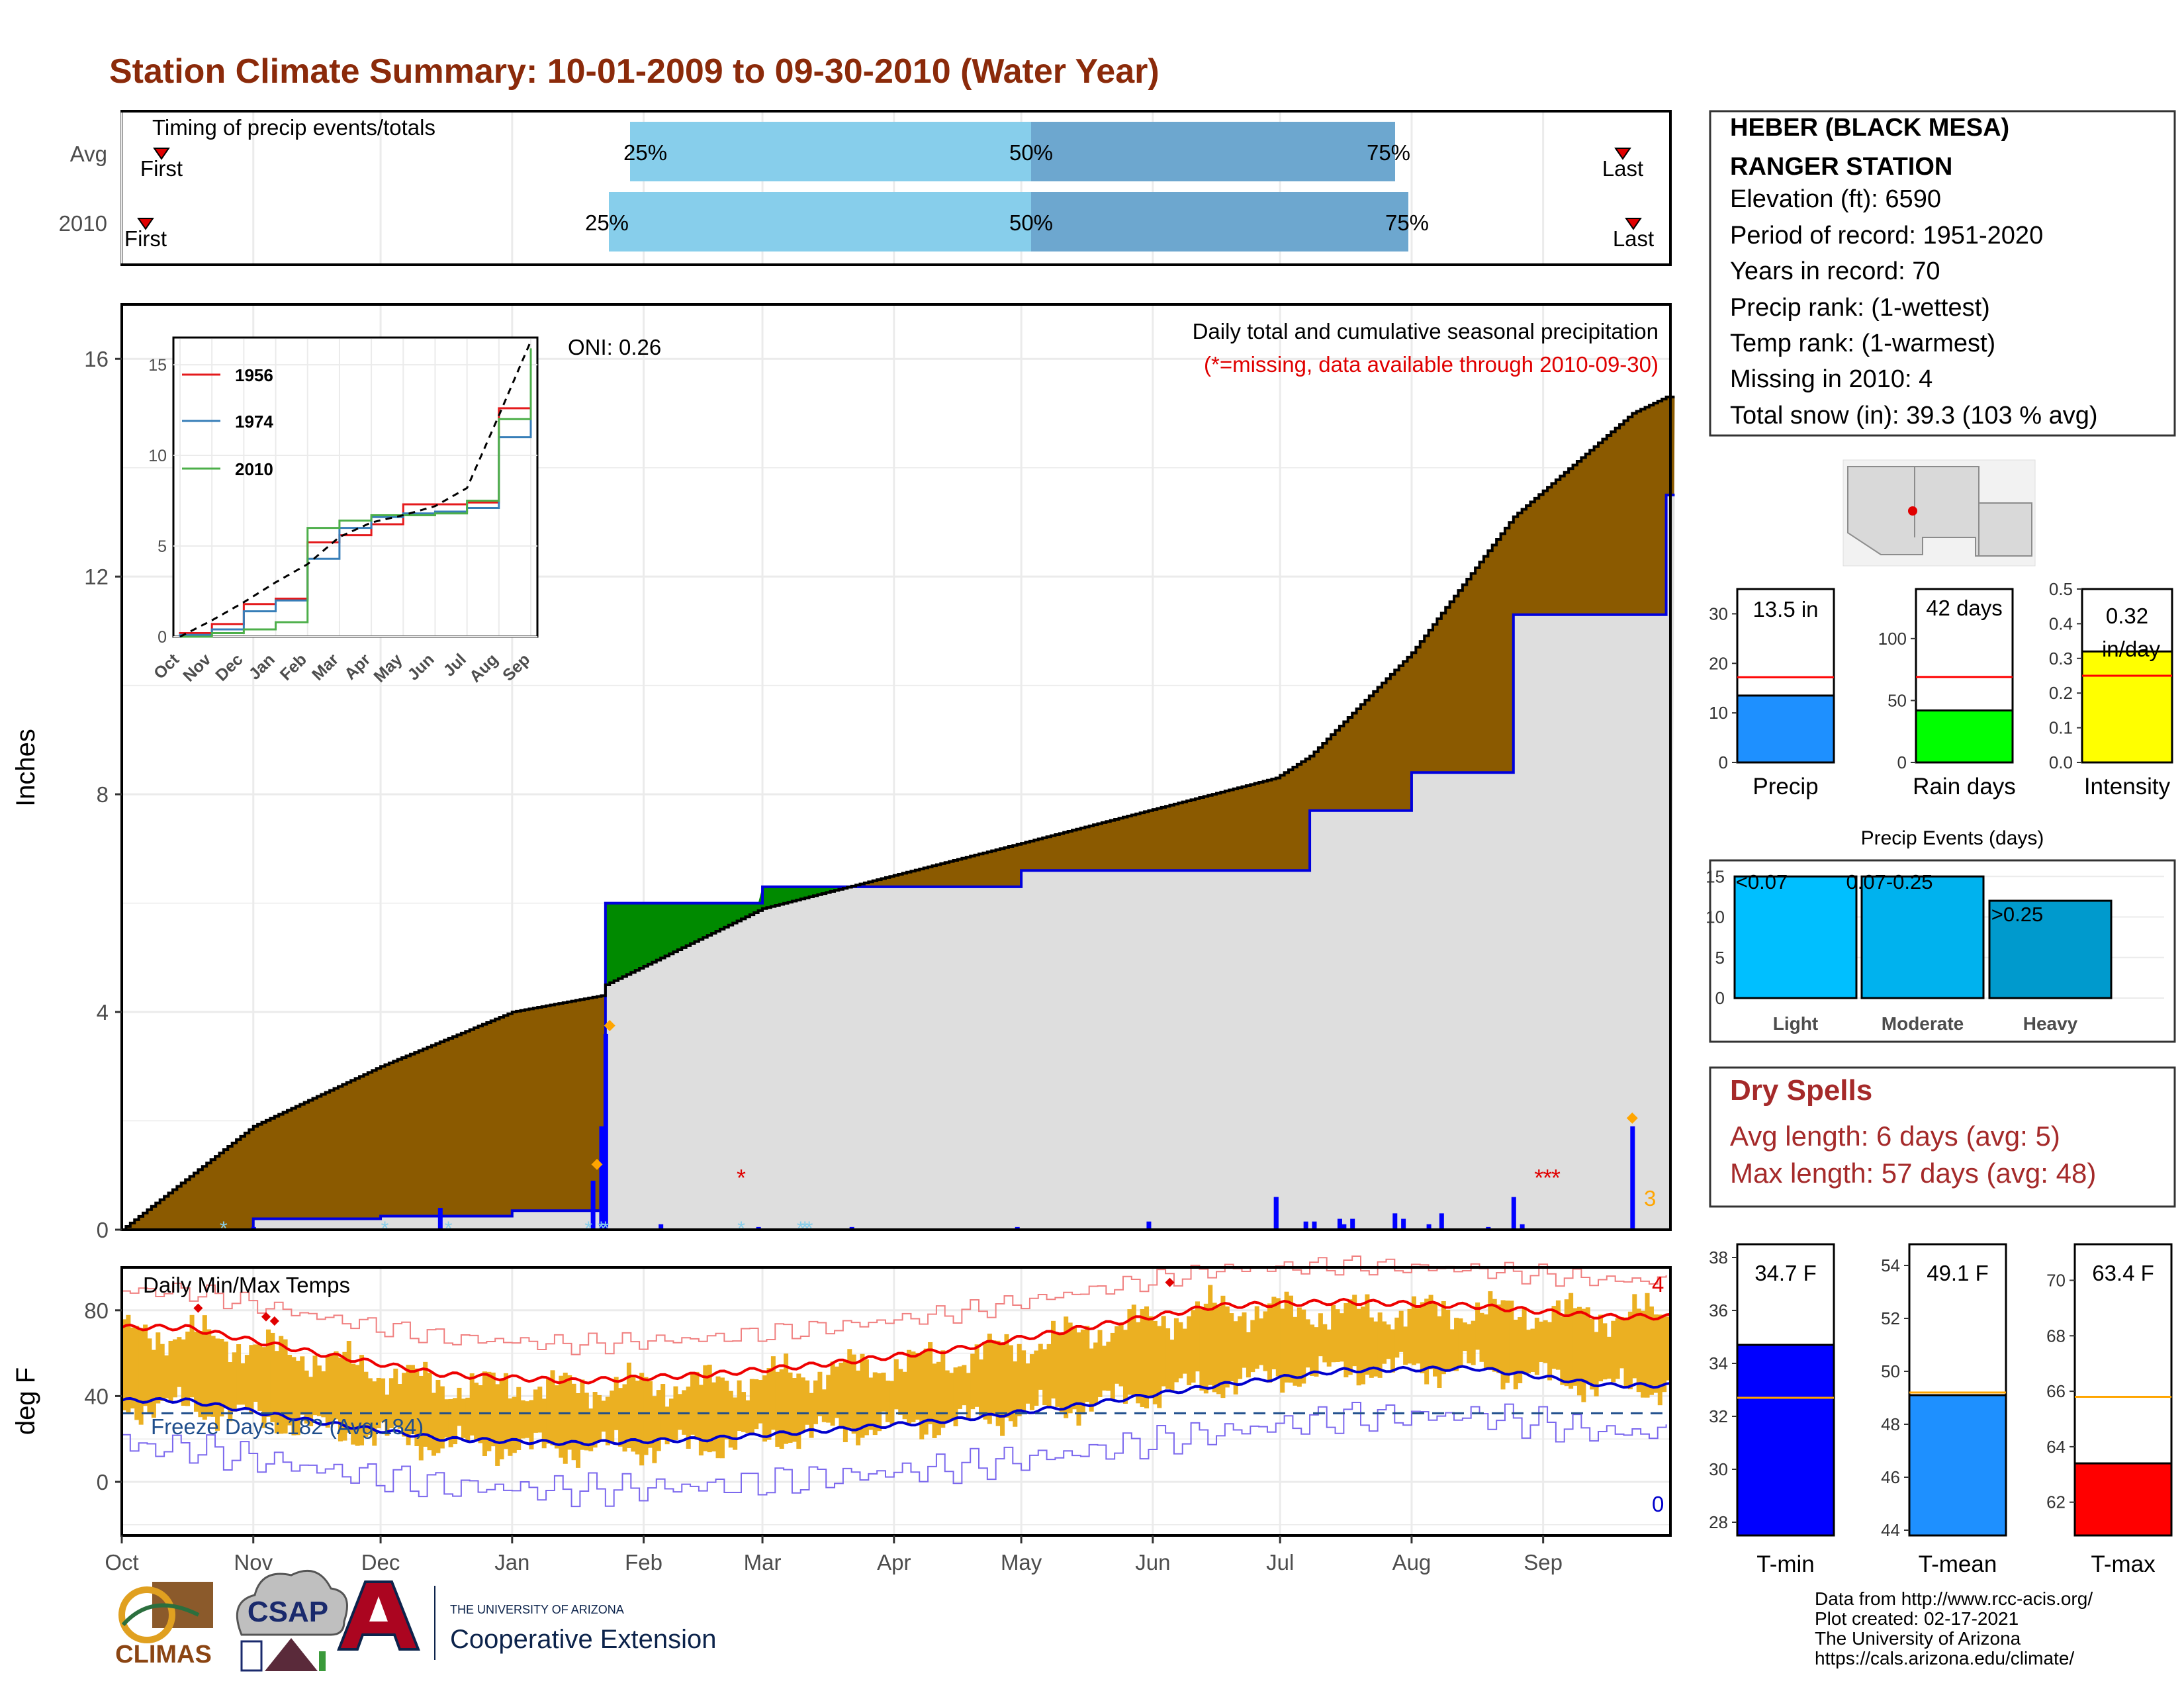 The height and width of the screenshot is (1691, 2184). I want to click on tb2-ytick-label: 70, so click(2056, 1280).